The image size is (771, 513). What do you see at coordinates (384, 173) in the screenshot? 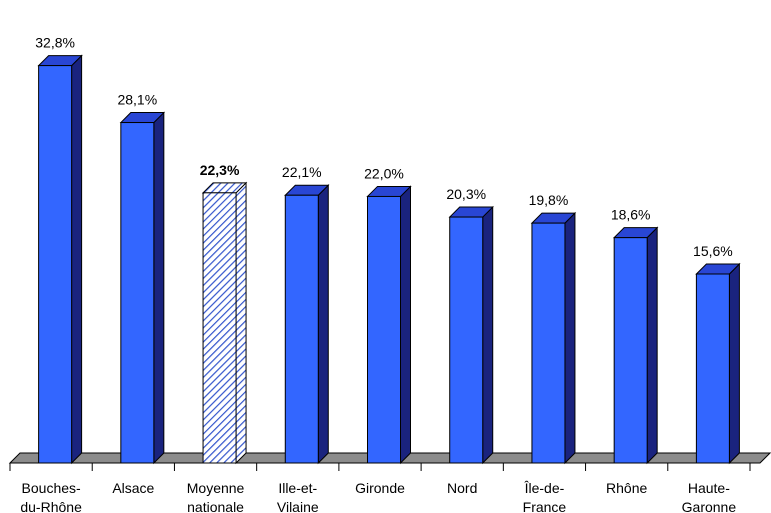
I see `data-label: 22,0%` at bounding box center [384, 173].